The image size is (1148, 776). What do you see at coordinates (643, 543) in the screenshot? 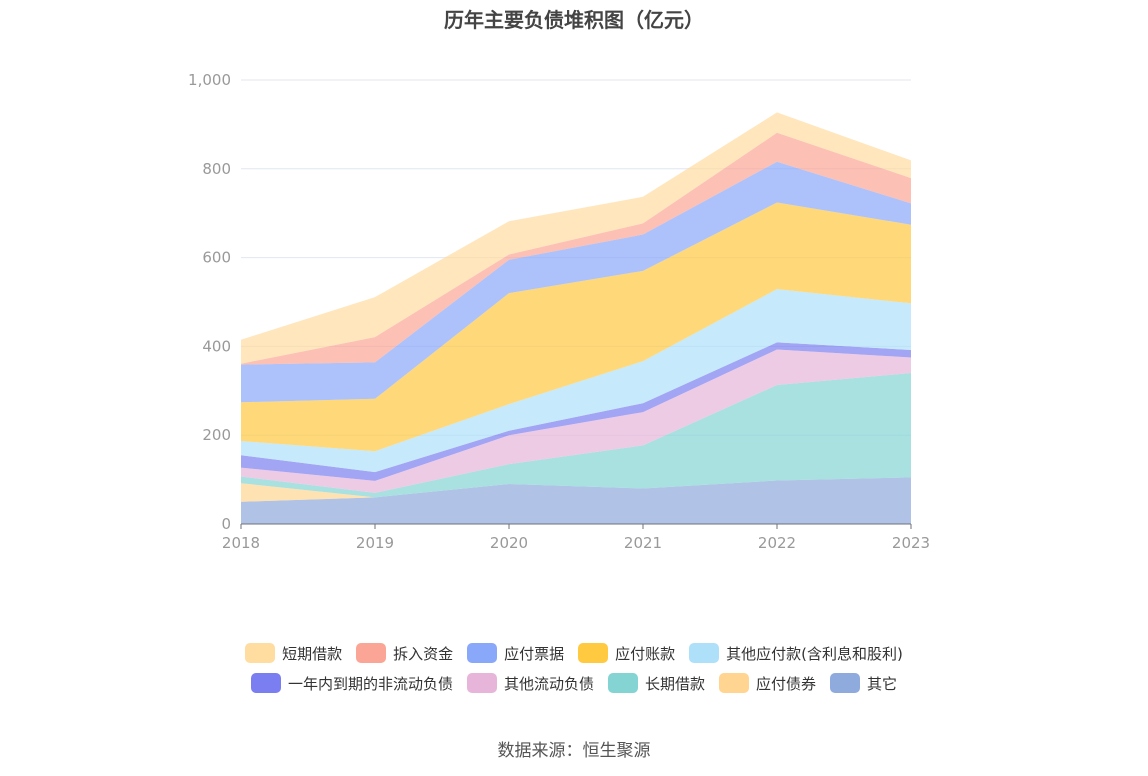
I see `x-tick-label: 2021` at bounding box center [643, 543].